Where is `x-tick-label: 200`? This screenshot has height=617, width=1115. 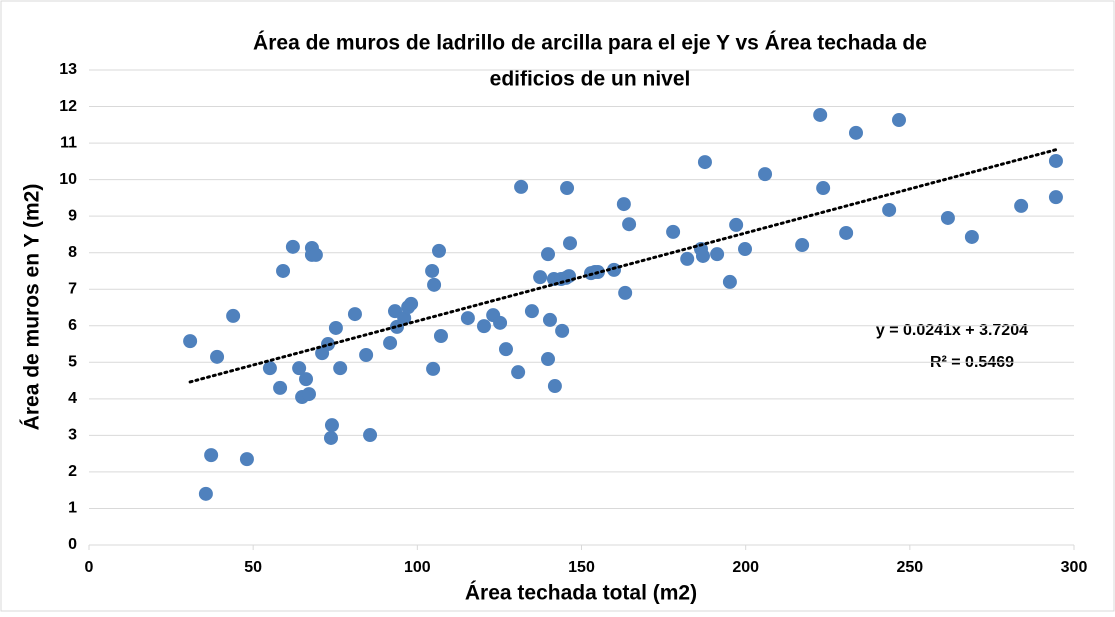
x-tick-label: 200 is located at coordinates (745, 567).